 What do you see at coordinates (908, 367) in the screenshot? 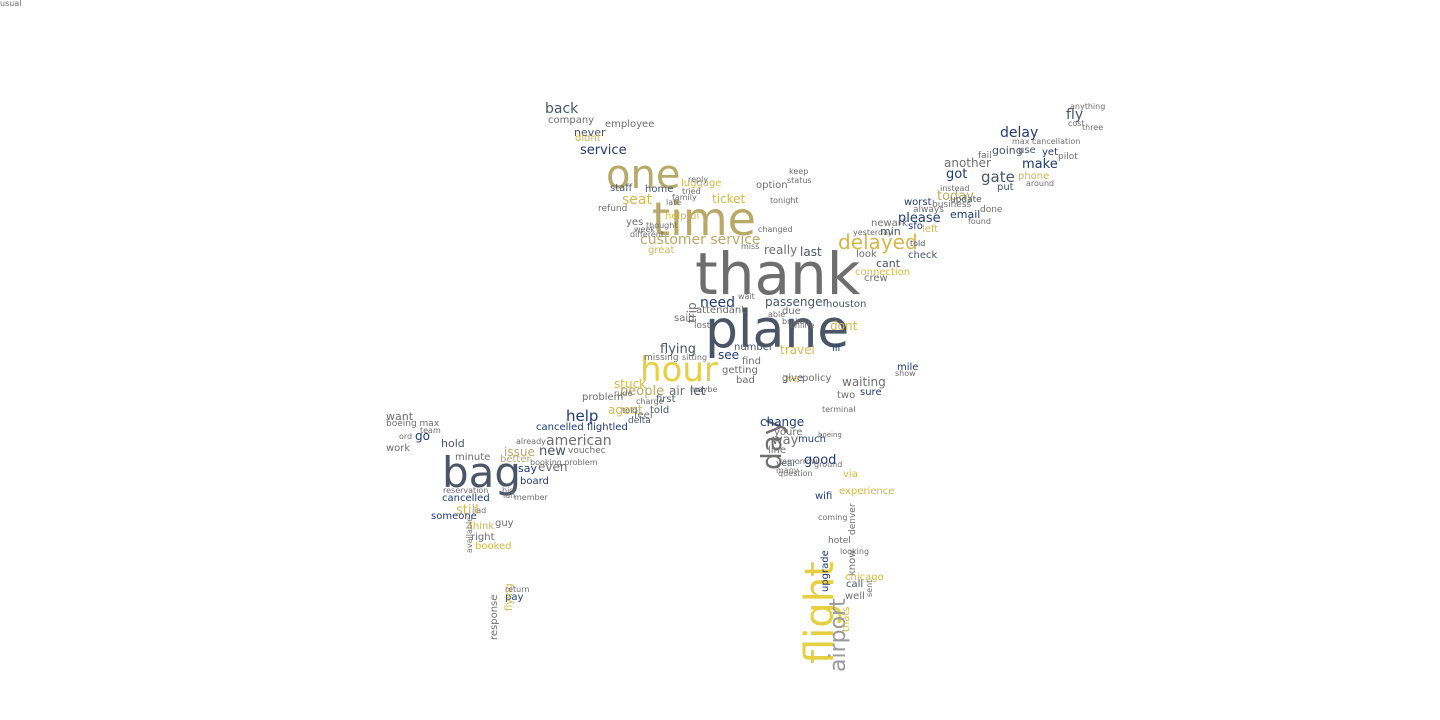
I see `cloud-word: mile` at bounding box center [908, 367].